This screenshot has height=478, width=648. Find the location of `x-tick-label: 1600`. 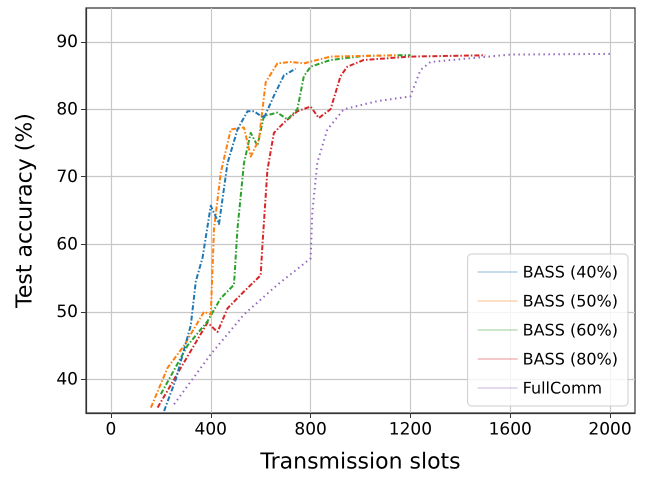

x-tick-label: 1600 is located at coordinates (510, 430).